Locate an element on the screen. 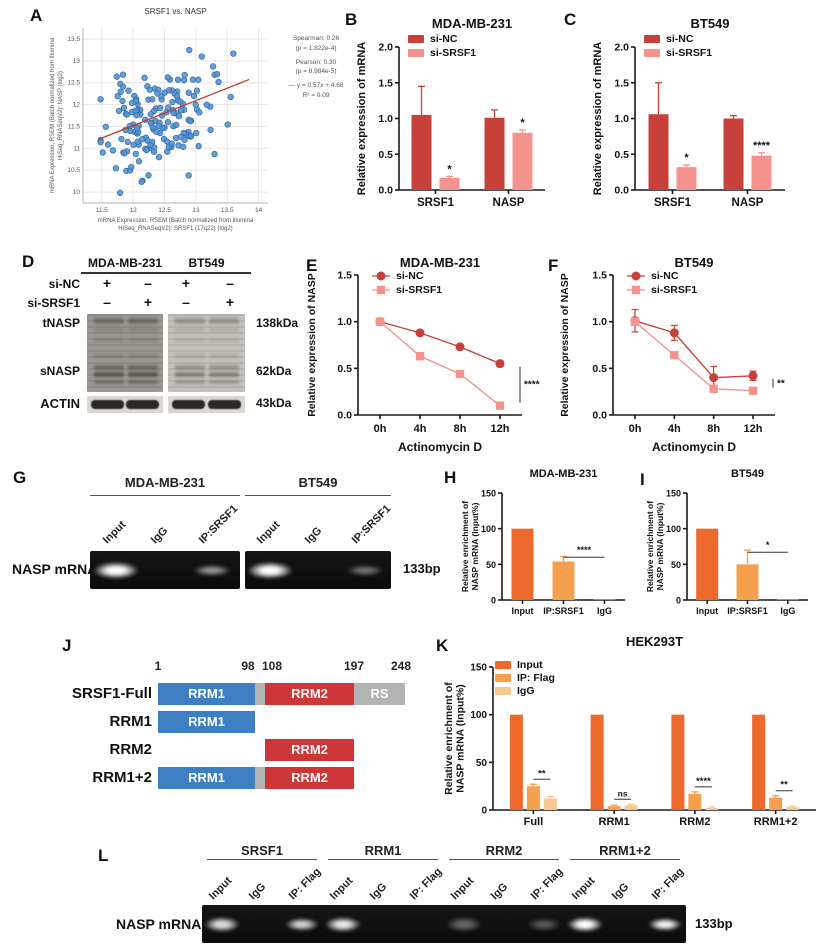 The image size is (824, 946). stat-spearman: Spearman: 0.26 is located at coordinates (316, 38).